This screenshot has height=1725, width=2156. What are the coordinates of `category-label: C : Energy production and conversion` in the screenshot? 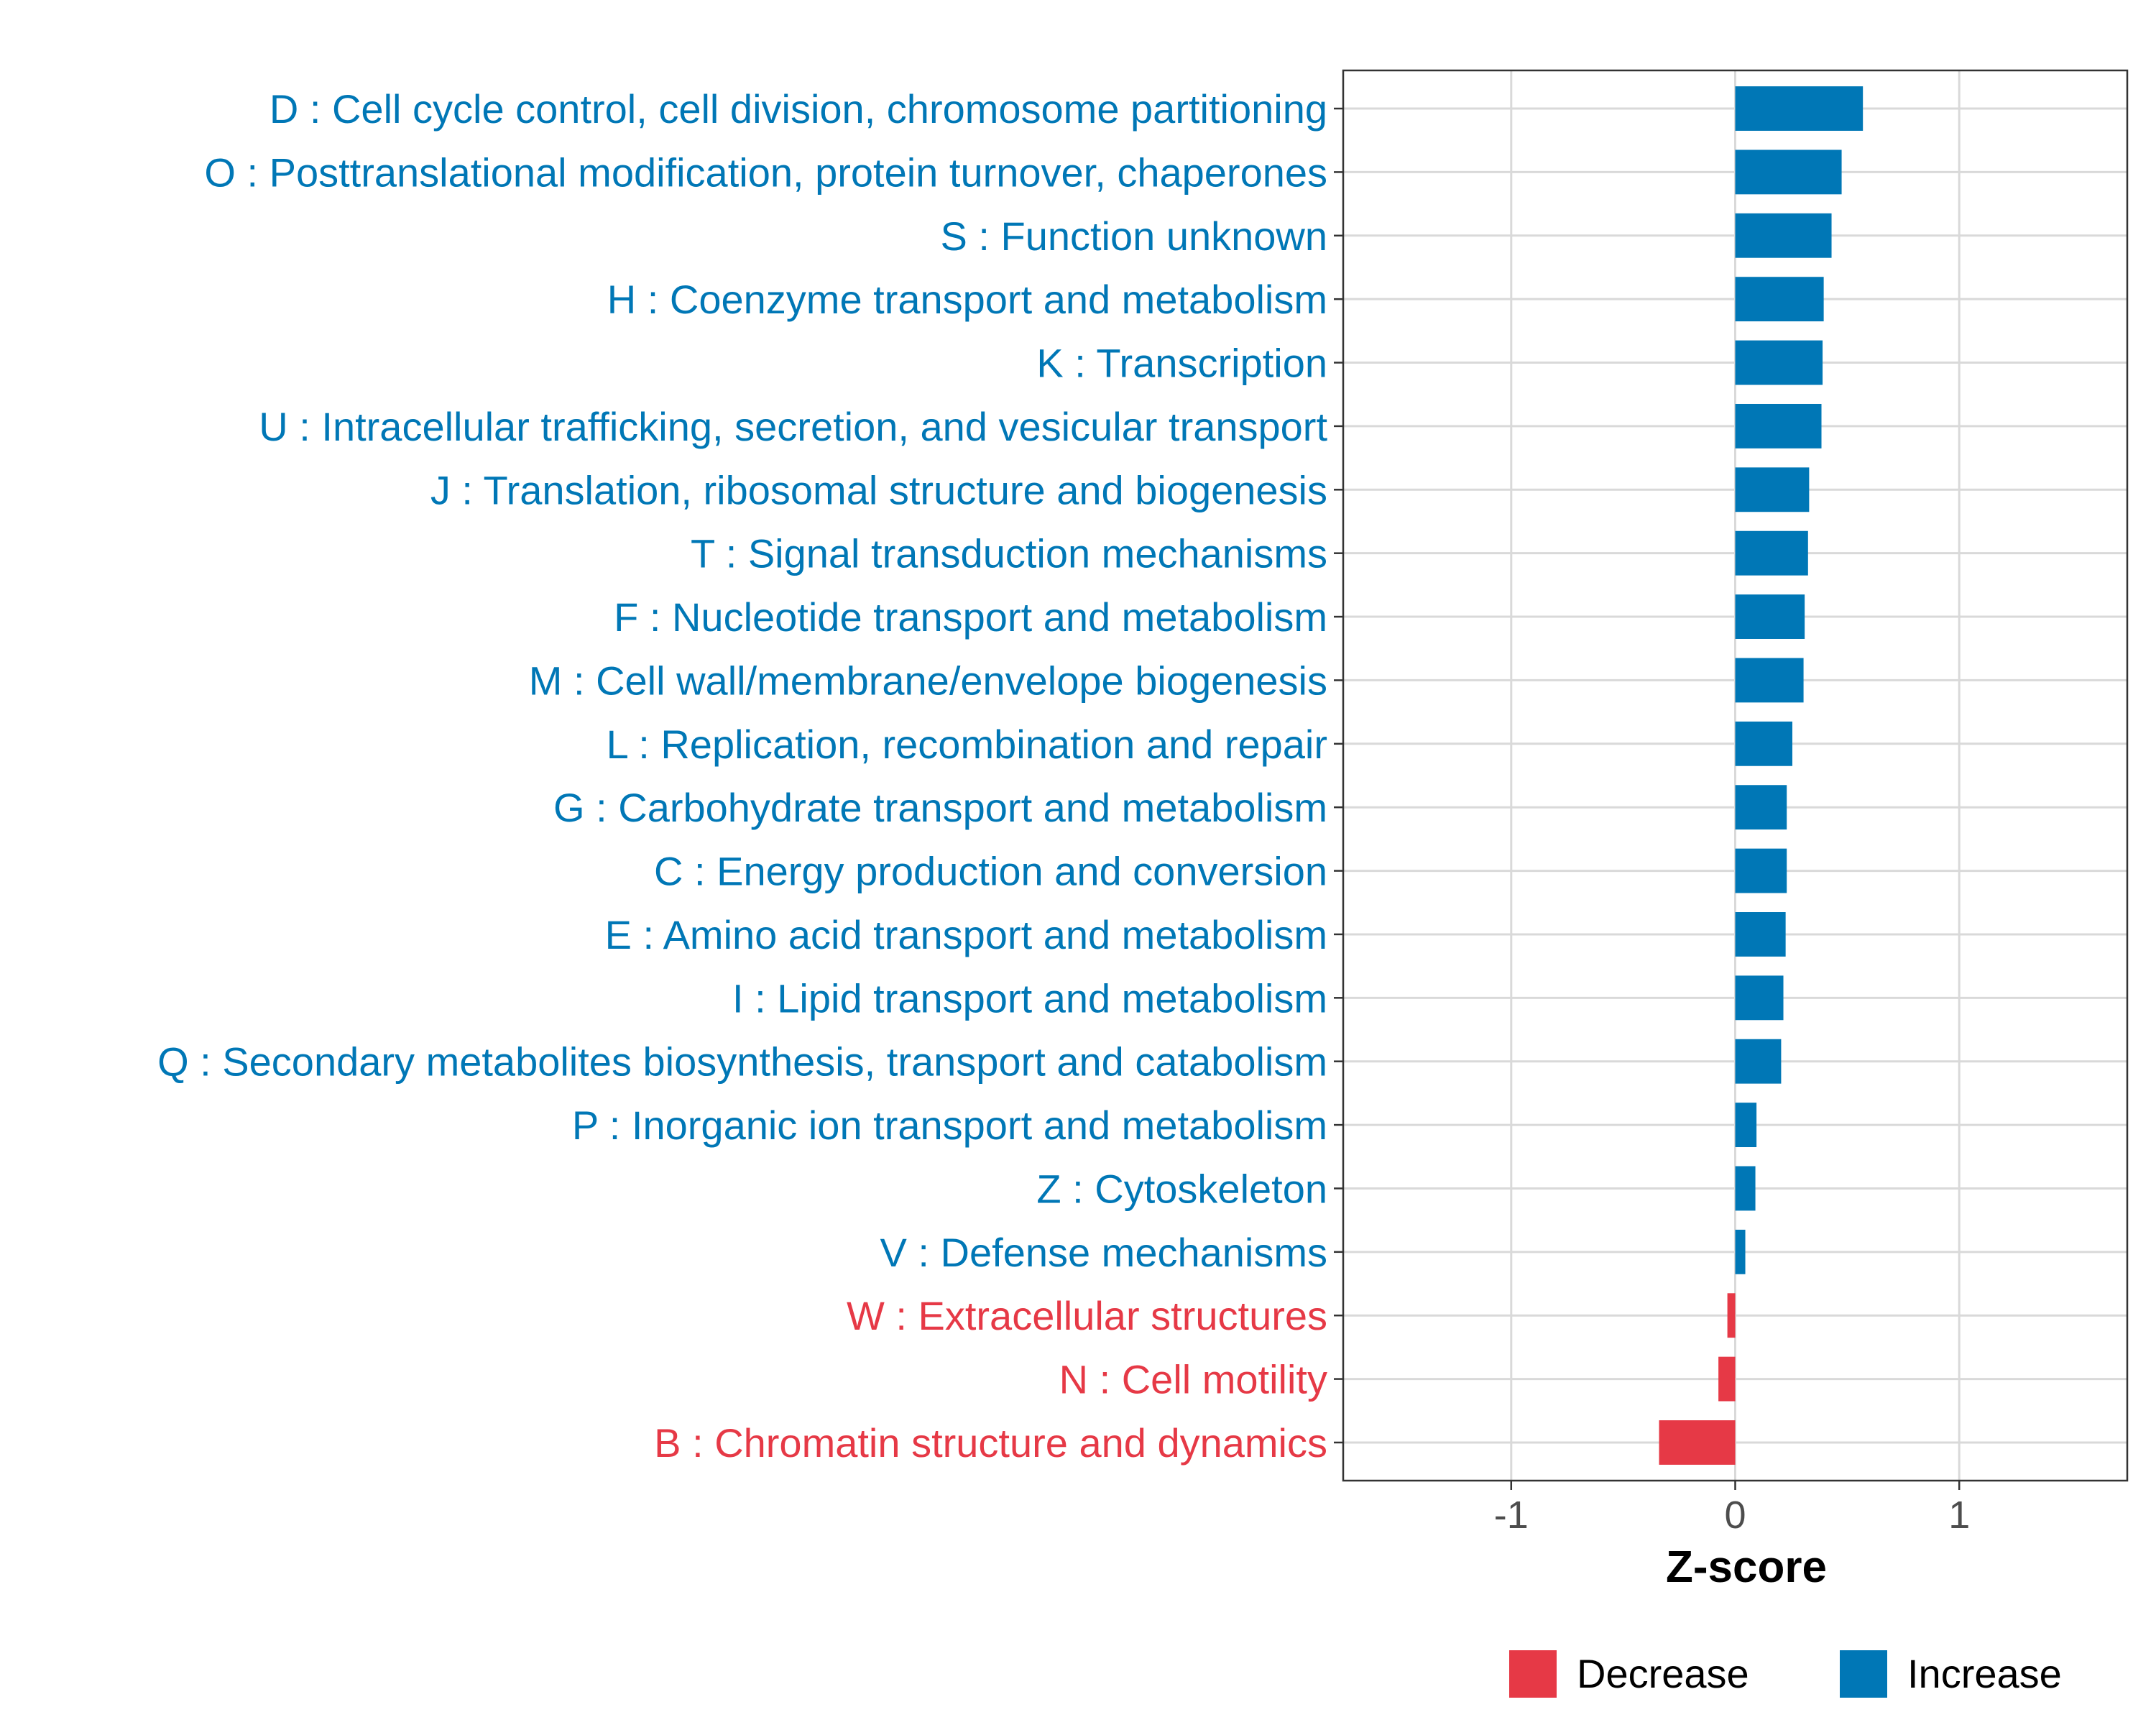 It's located at (991, 871).